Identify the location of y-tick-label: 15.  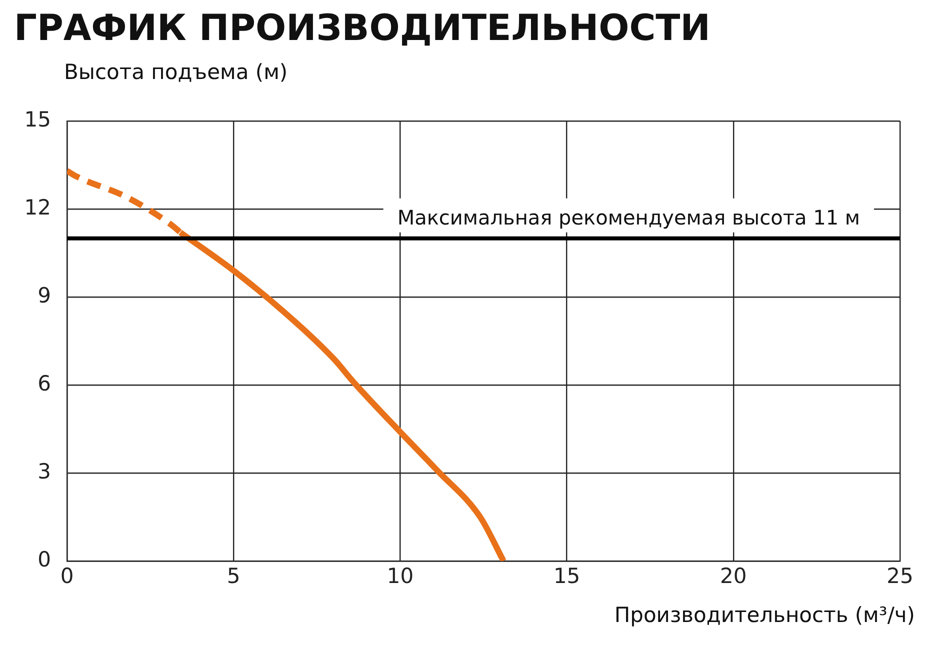
(37, 119).